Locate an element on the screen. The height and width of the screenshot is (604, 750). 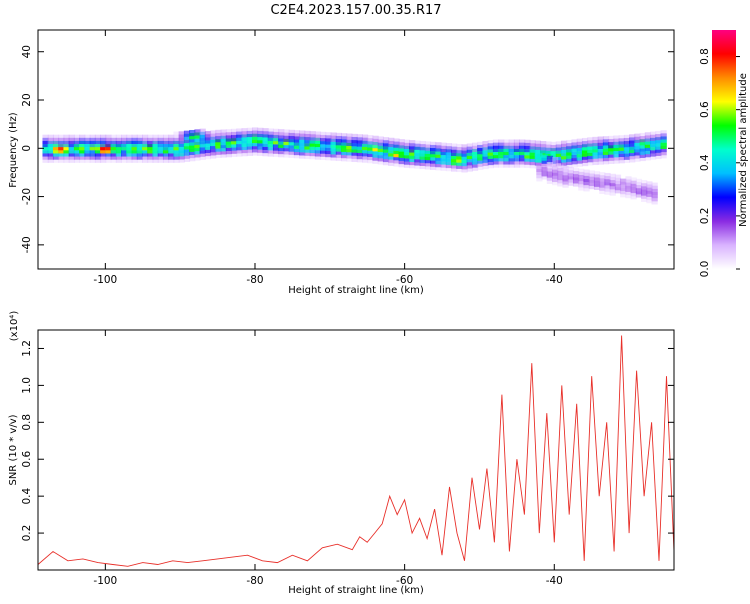
heatmap-y-tick-label: 0 is located at coordinates (27, 148).